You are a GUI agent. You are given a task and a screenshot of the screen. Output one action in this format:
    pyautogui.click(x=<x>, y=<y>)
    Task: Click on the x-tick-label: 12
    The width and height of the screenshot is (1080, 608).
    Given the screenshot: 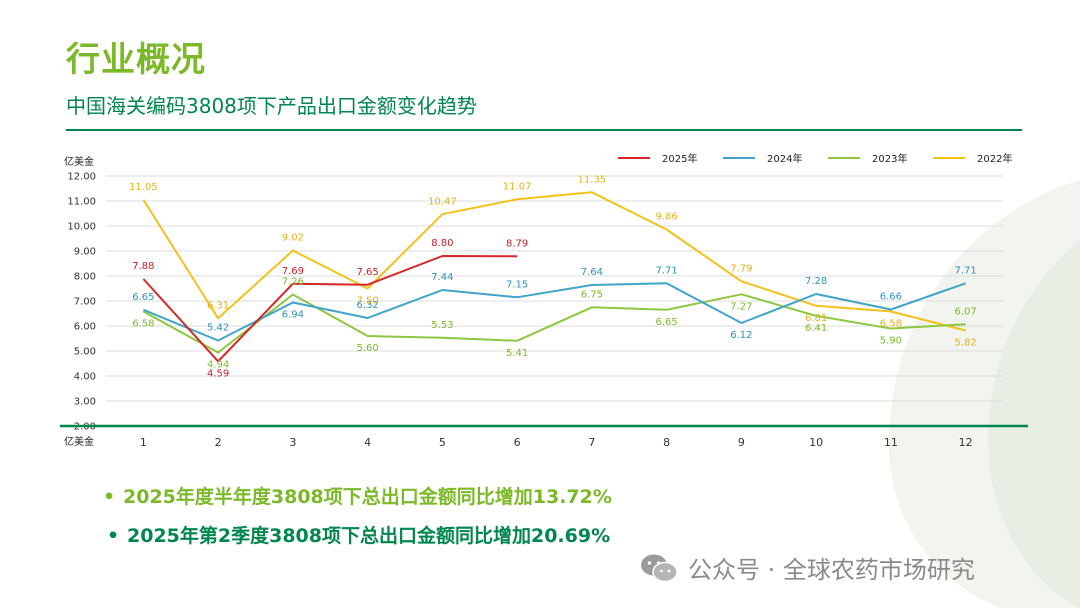 What is the action you would take?
    pyautogui.click(x=966, y=442)
    